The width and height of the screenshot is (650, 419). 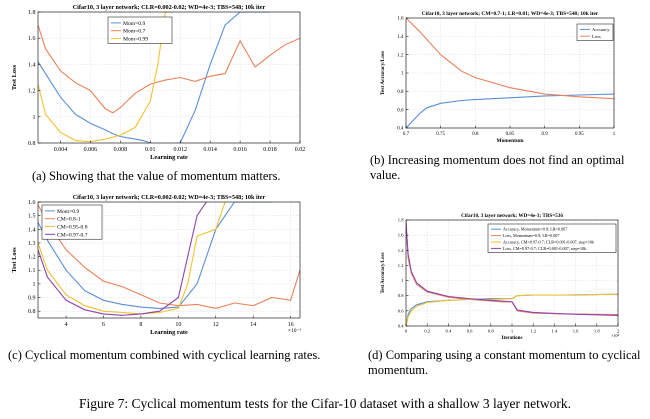 What do you see at coordinates (295, 331) in the screenshot?
I see `x-multiplier-label: ×10⁻³` at bounding box center [295, 331].